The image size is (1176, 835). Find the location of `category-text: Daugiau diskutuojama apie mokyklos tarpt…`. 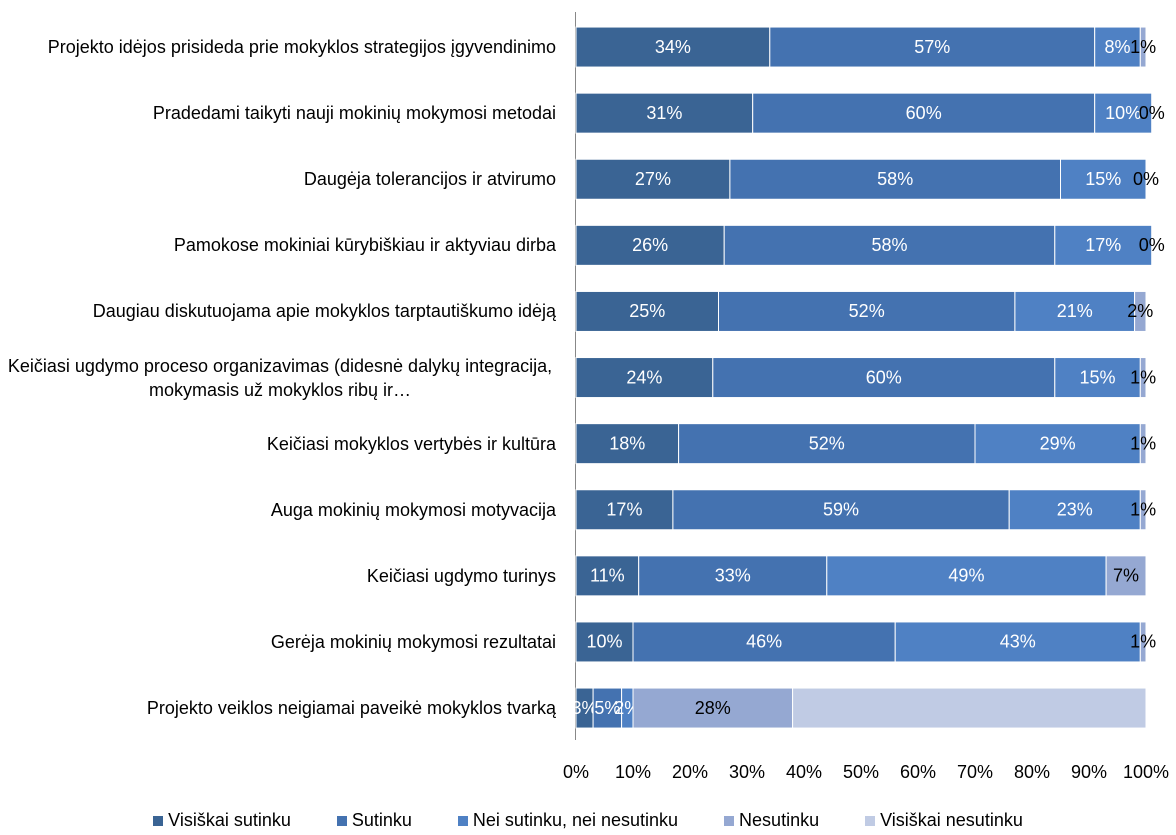

category-text: Daugiau diskutuojama apie mokyklos tarpt… is located at coordinates (324, 311).